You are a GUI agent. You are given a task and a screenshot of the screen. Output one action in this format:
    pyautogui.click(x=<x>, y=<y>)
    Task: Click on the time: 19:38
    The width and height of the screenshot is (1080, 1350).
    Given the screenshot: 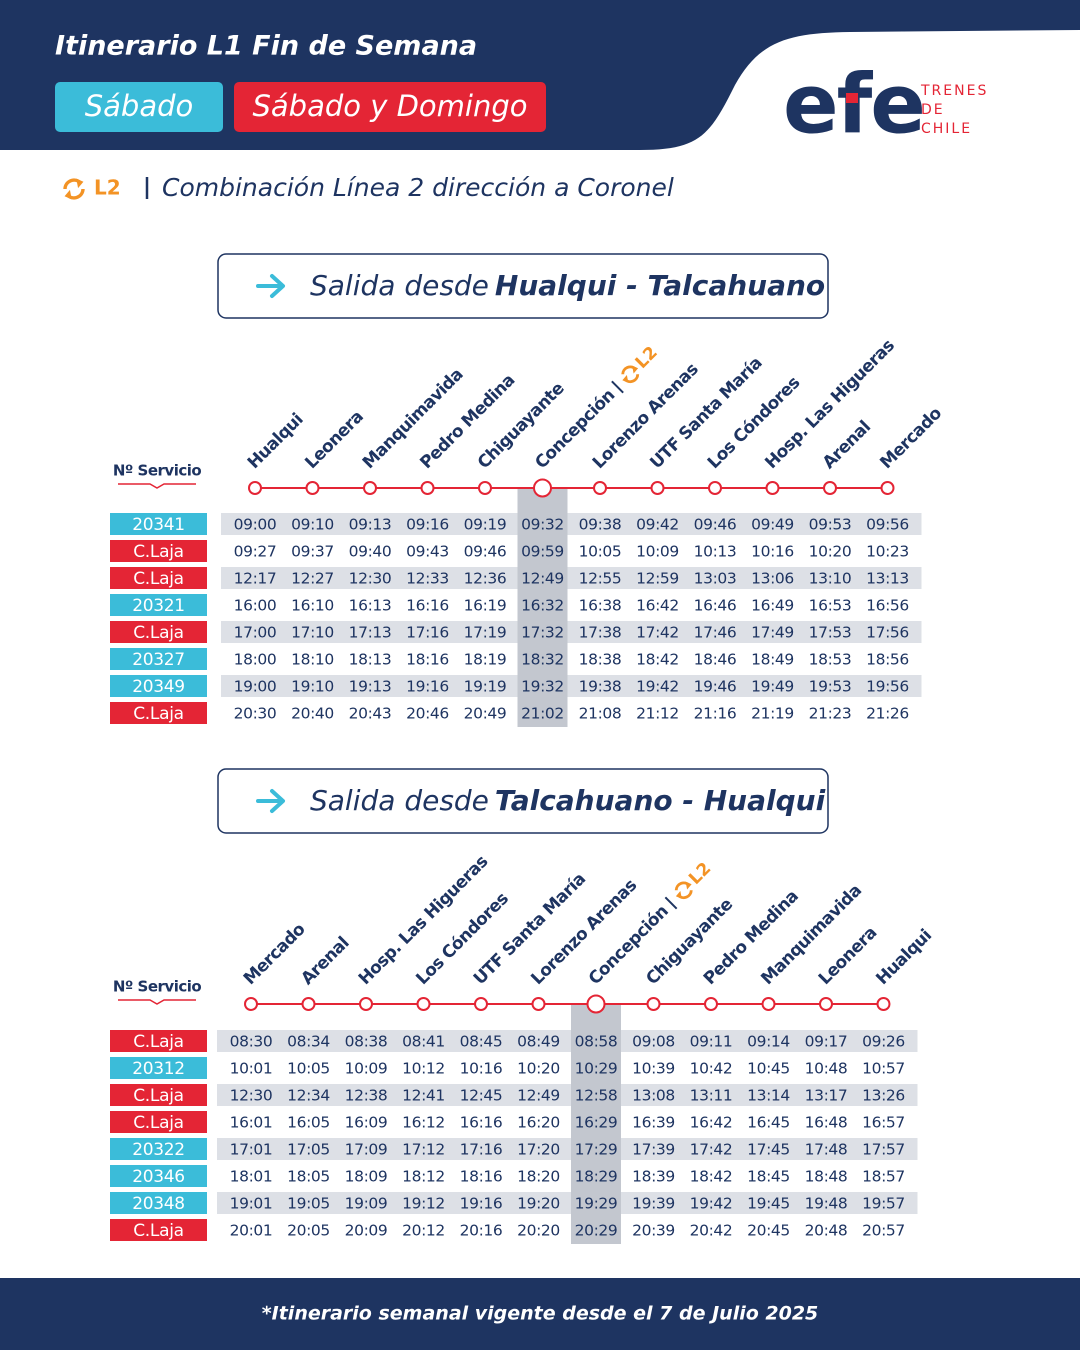 What is the action you would take?
    pyautogui.click(x=600, y=687)
    